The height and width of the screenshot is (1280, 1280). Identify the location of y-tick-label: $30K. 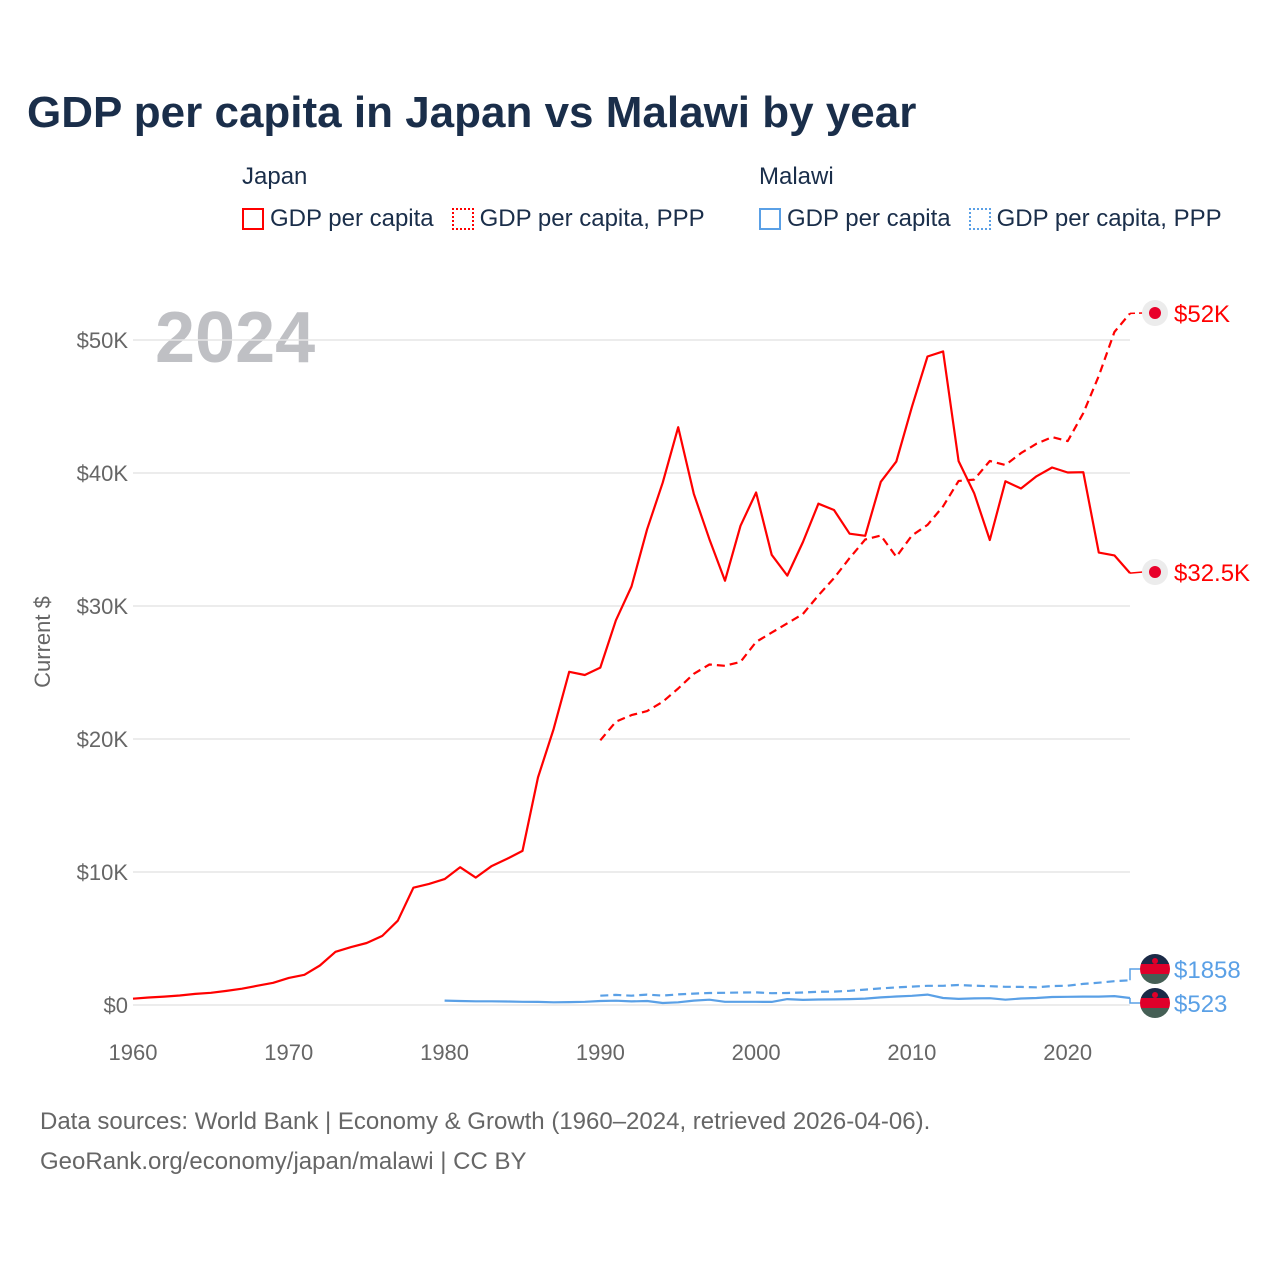
(103, 606).